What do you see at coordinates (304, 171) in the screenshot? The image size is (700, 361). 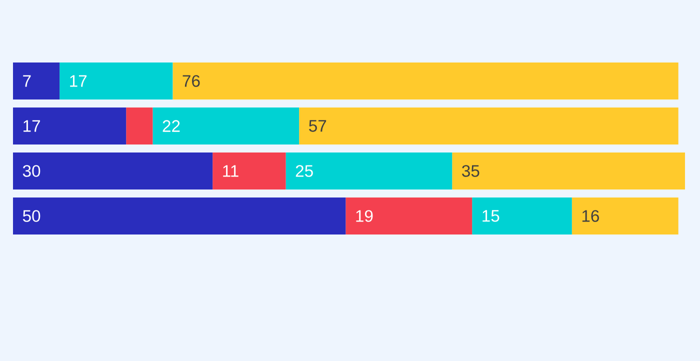 I see `data-label: 25` at bounding box center [304, 171].